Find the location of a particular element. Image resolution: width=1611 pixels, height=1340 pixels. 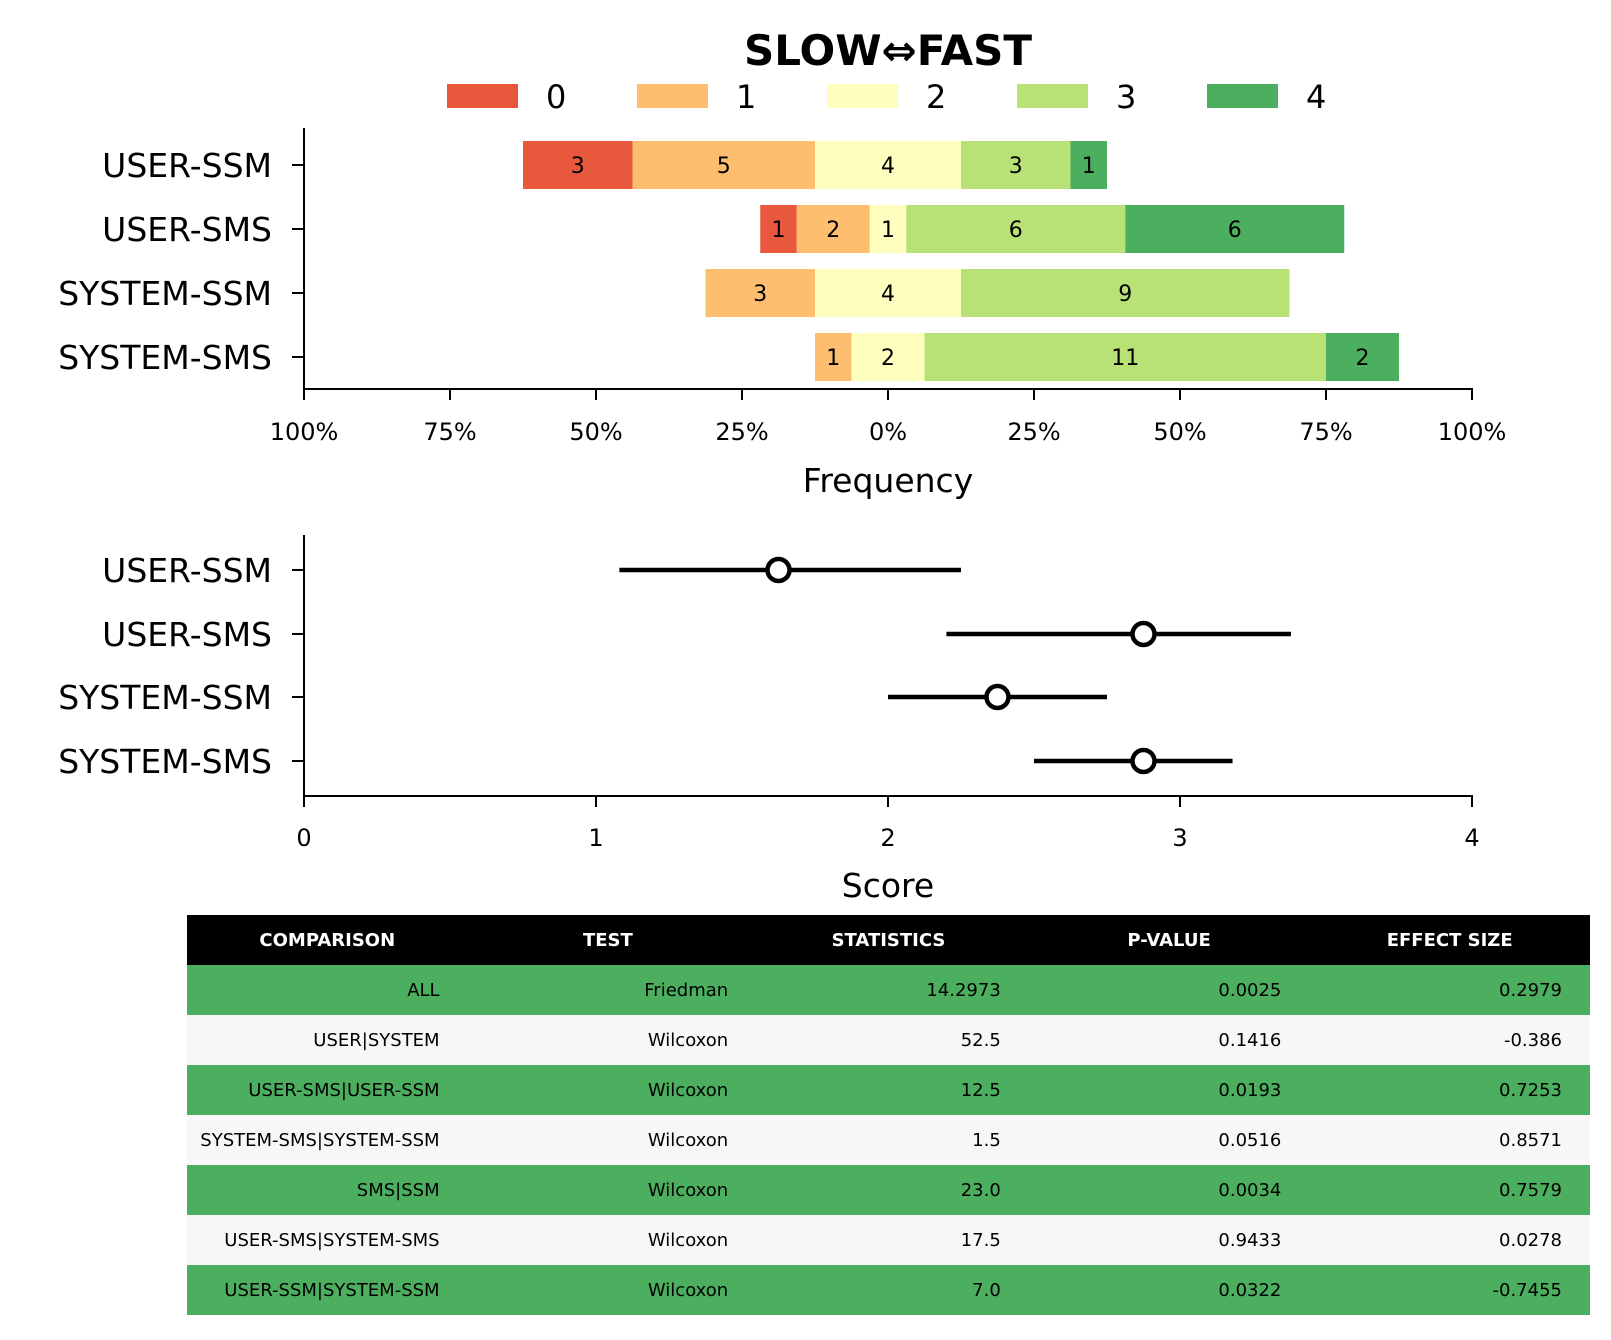

table-cell: SMS|SSM is located at coordinates (327, 1190).